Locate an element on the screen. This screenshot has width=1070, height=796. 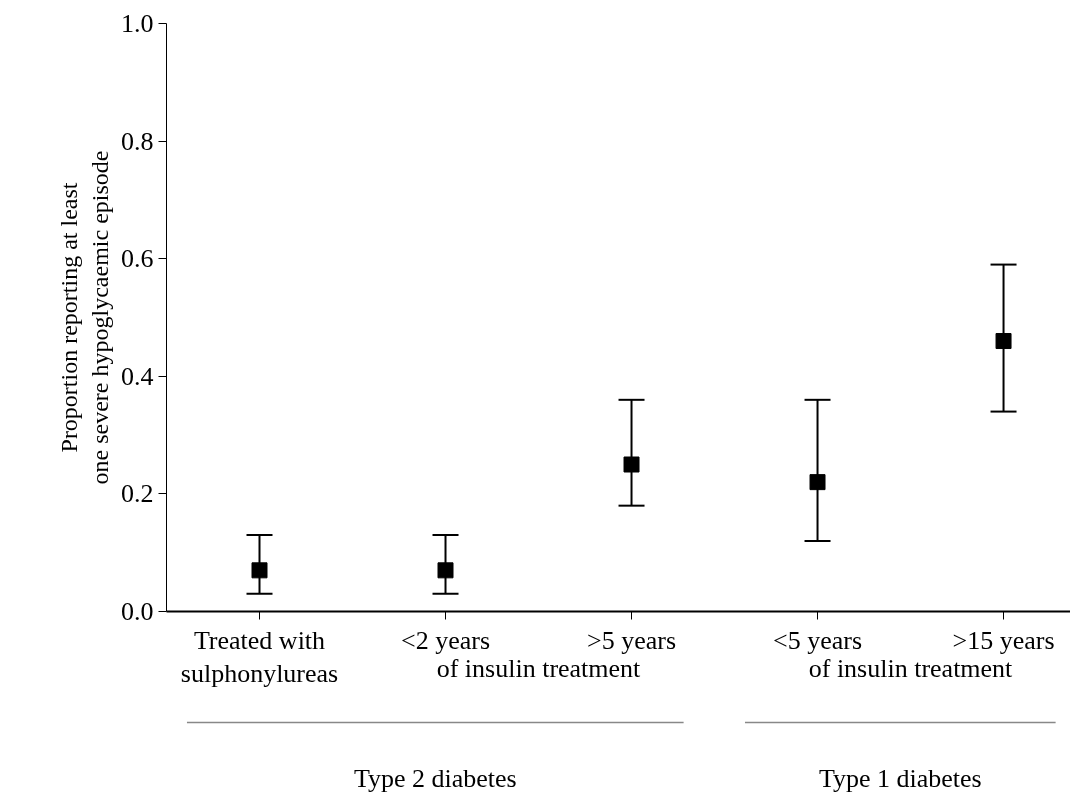
y-tick-label: 0.6 is located at coordinates (137, 259).